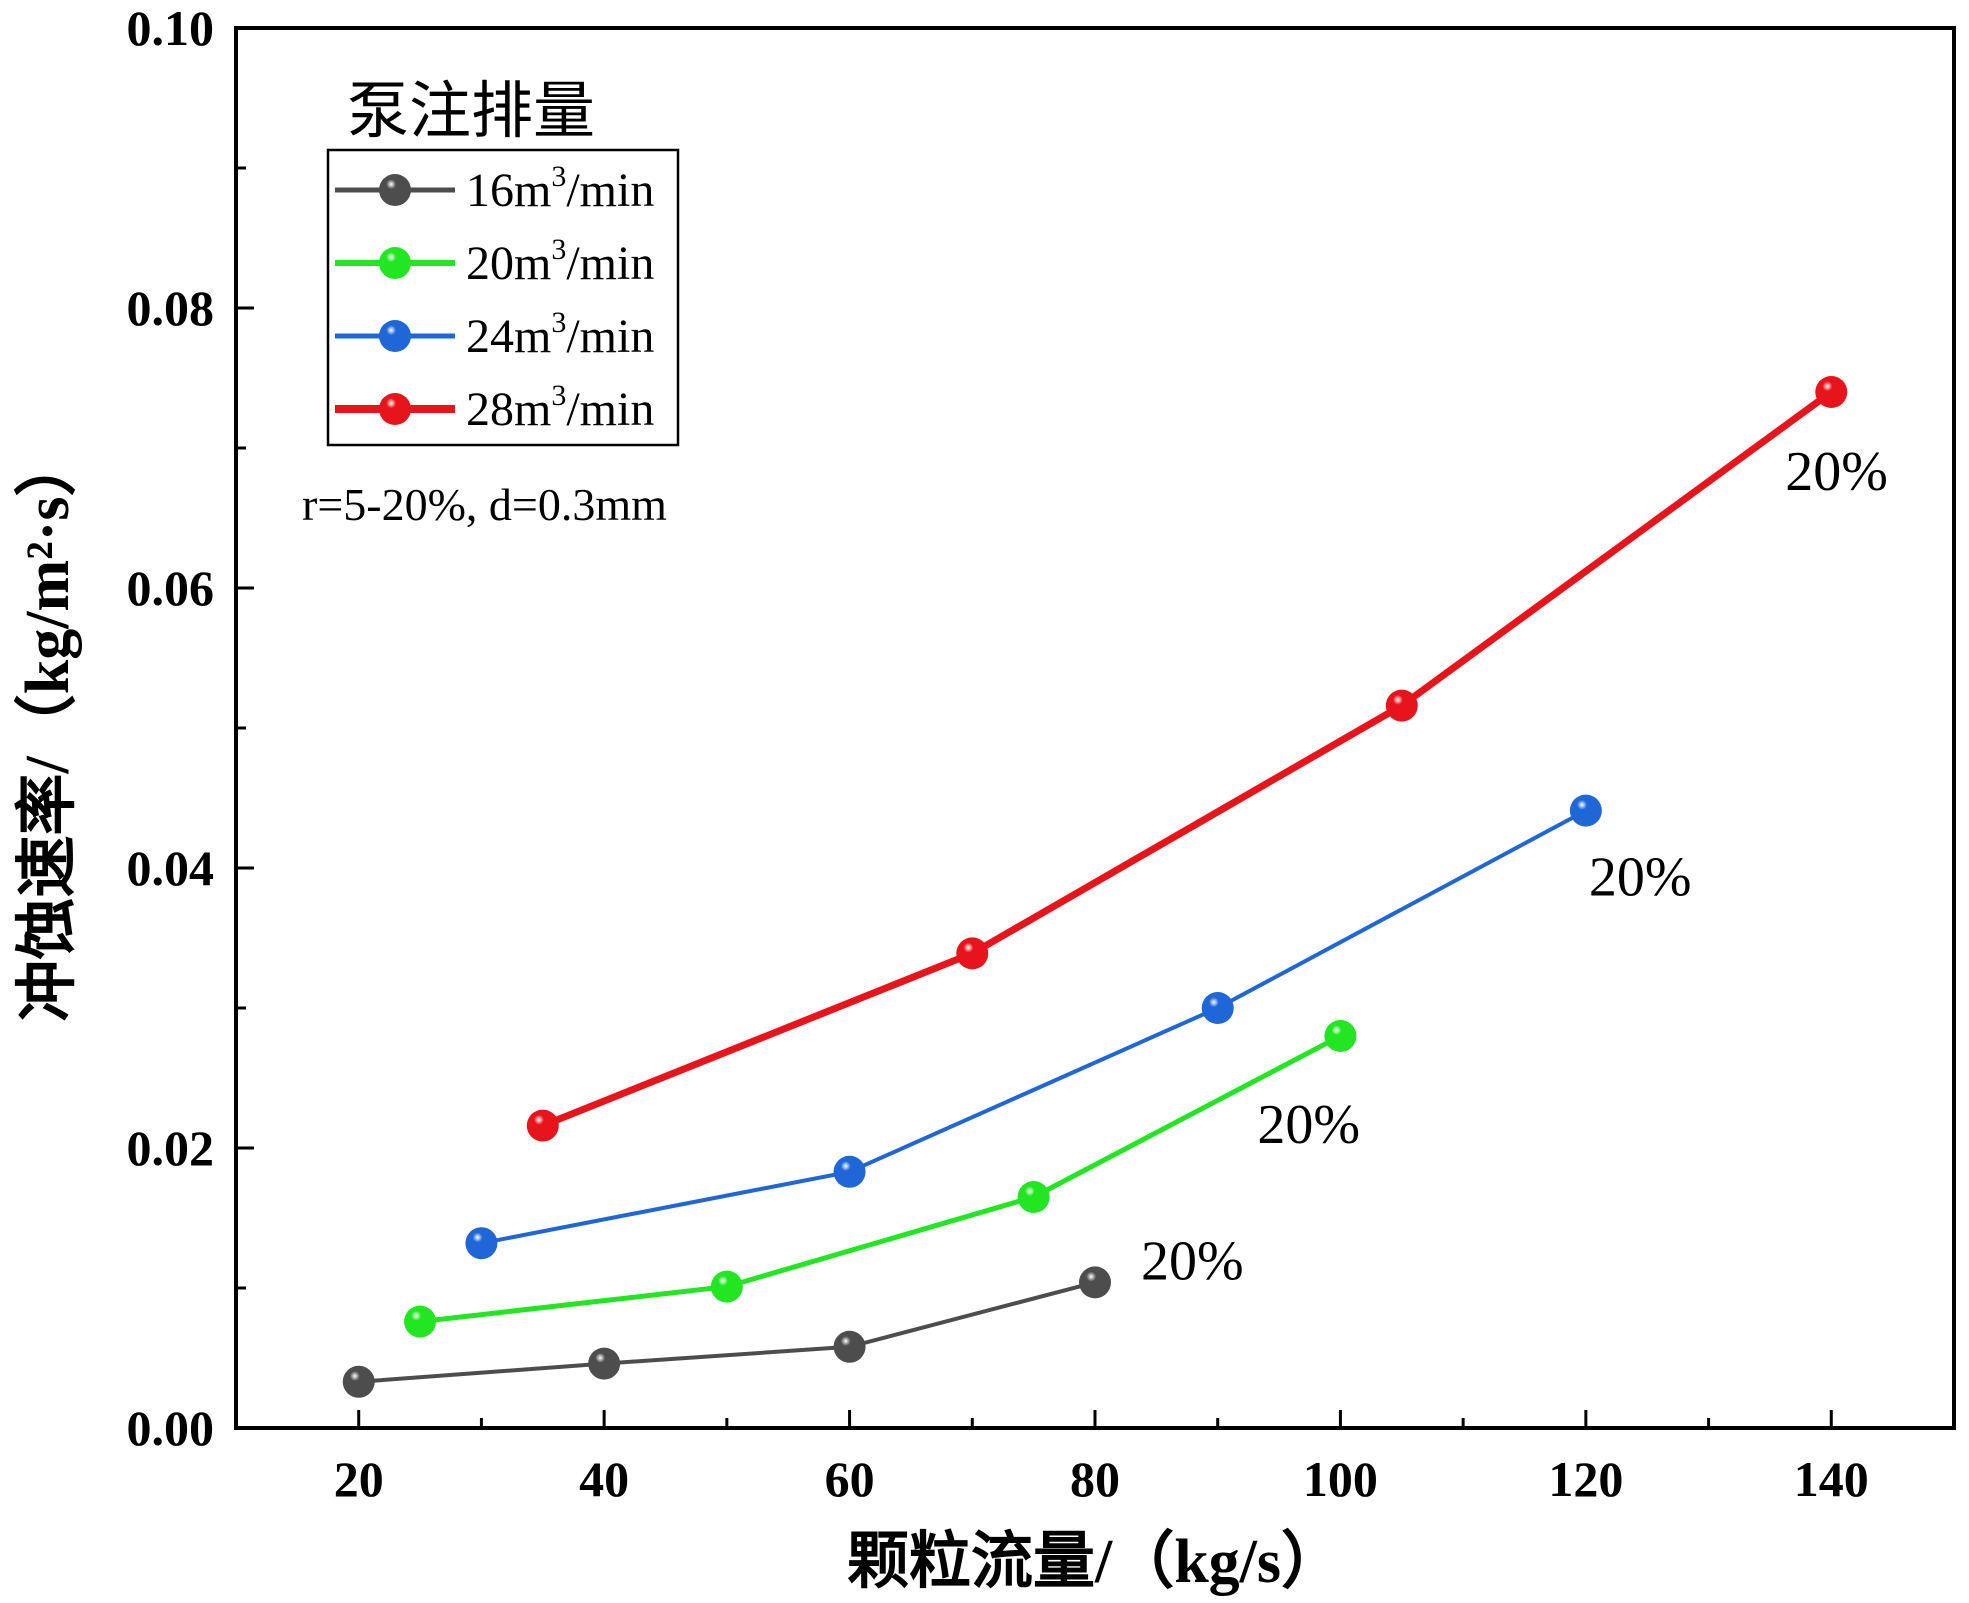  I want to click on legend-label: 20m3/min, so click(560, 261).